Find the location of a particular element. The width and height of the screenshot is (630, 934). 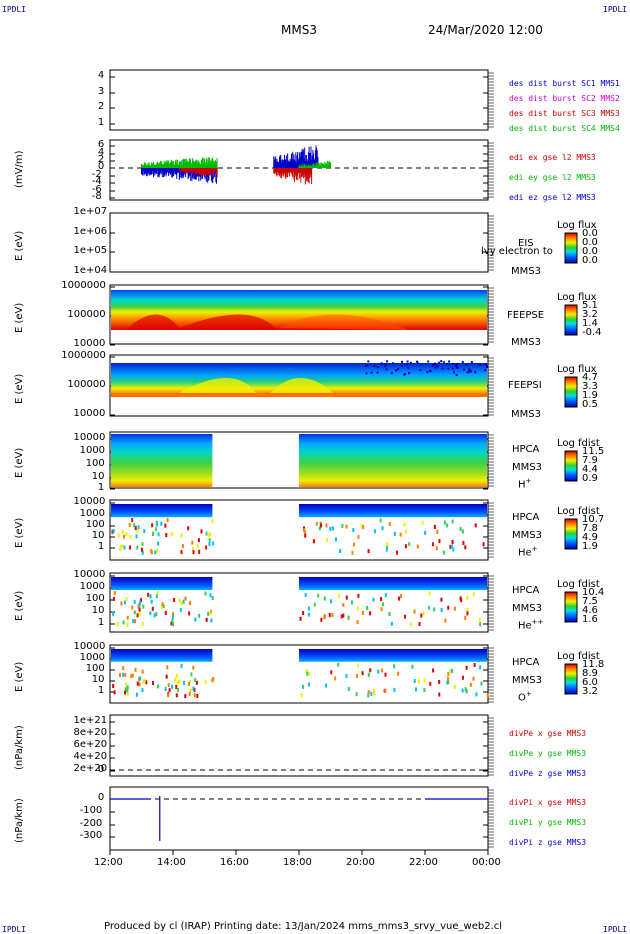

ytick-label: 2 is located at coordinates (101, 106).